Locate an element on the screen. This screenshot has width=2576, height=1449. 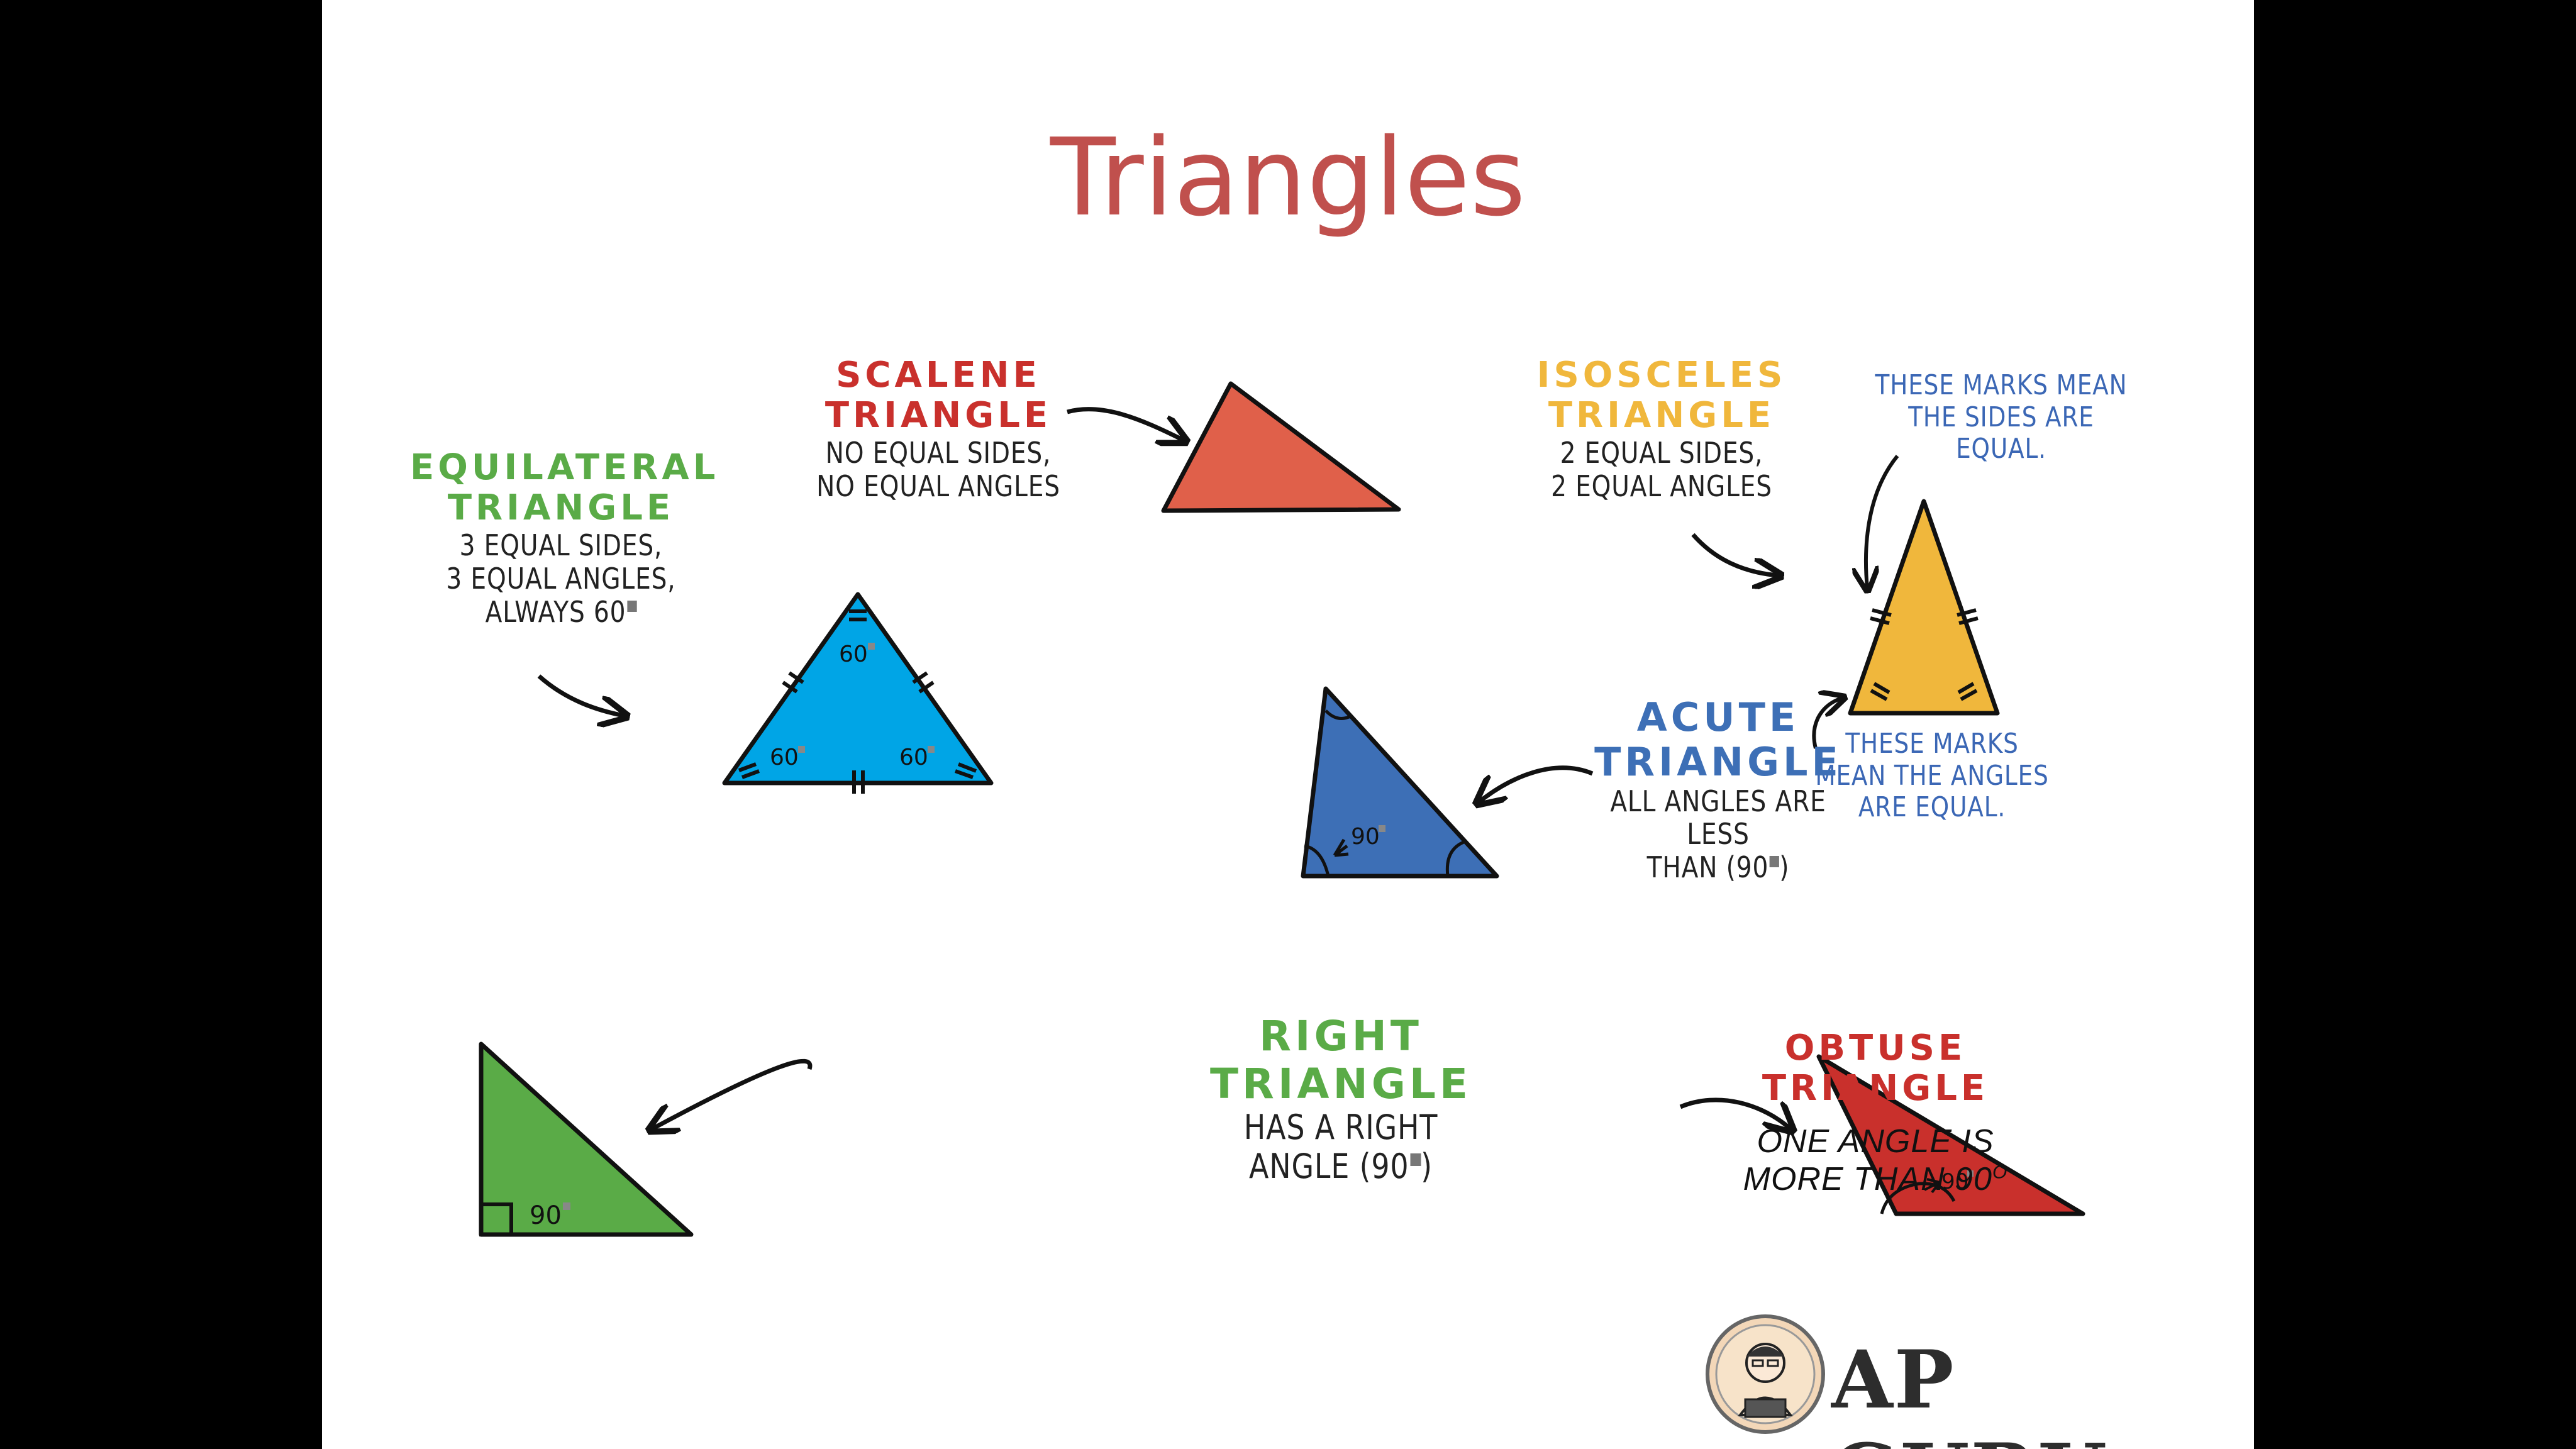
scalene-arrow is located at coordinates (1125, 423).